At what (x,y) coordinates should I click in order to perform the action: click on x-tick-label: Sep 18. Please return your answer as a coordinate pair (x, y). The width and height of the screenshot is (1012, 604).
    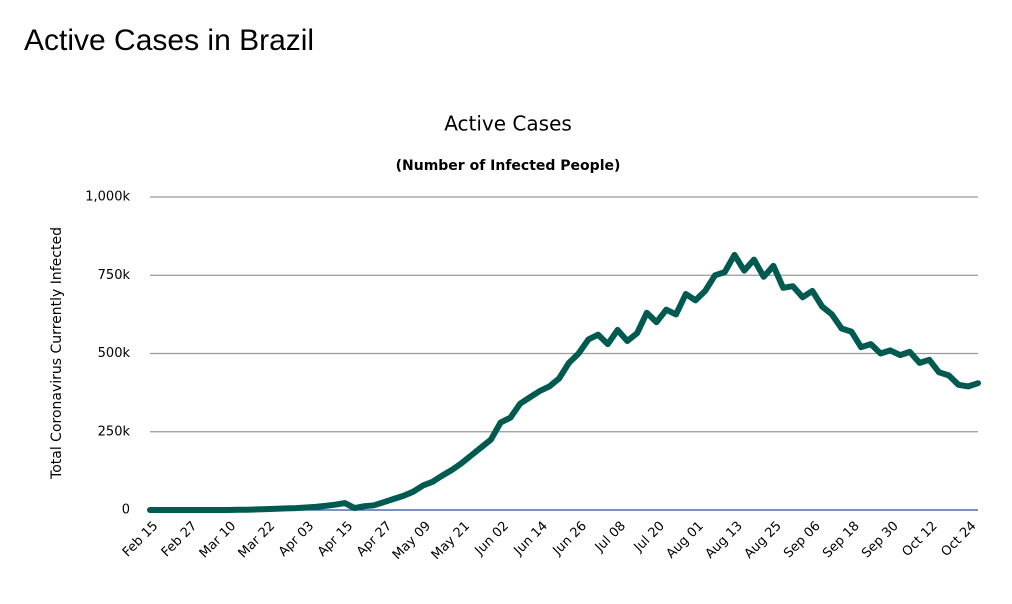
    Looking at the image, I should click on (841, 540).